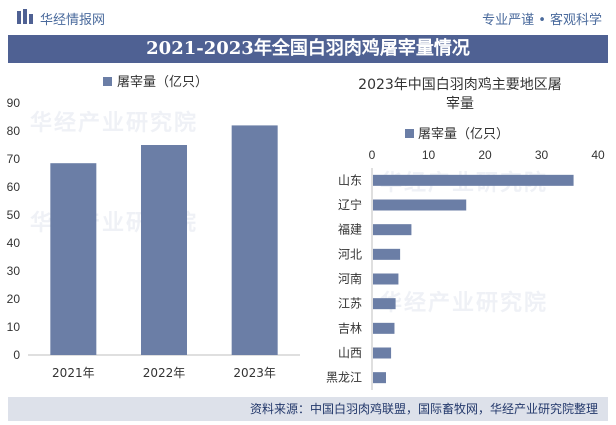 The height and width of the screenshot is (425, 616). What do you see at coordinates (350, 304) in the screenshot?
I see `y-tick-label-right: 江苏` at bounding box center [350, 304].